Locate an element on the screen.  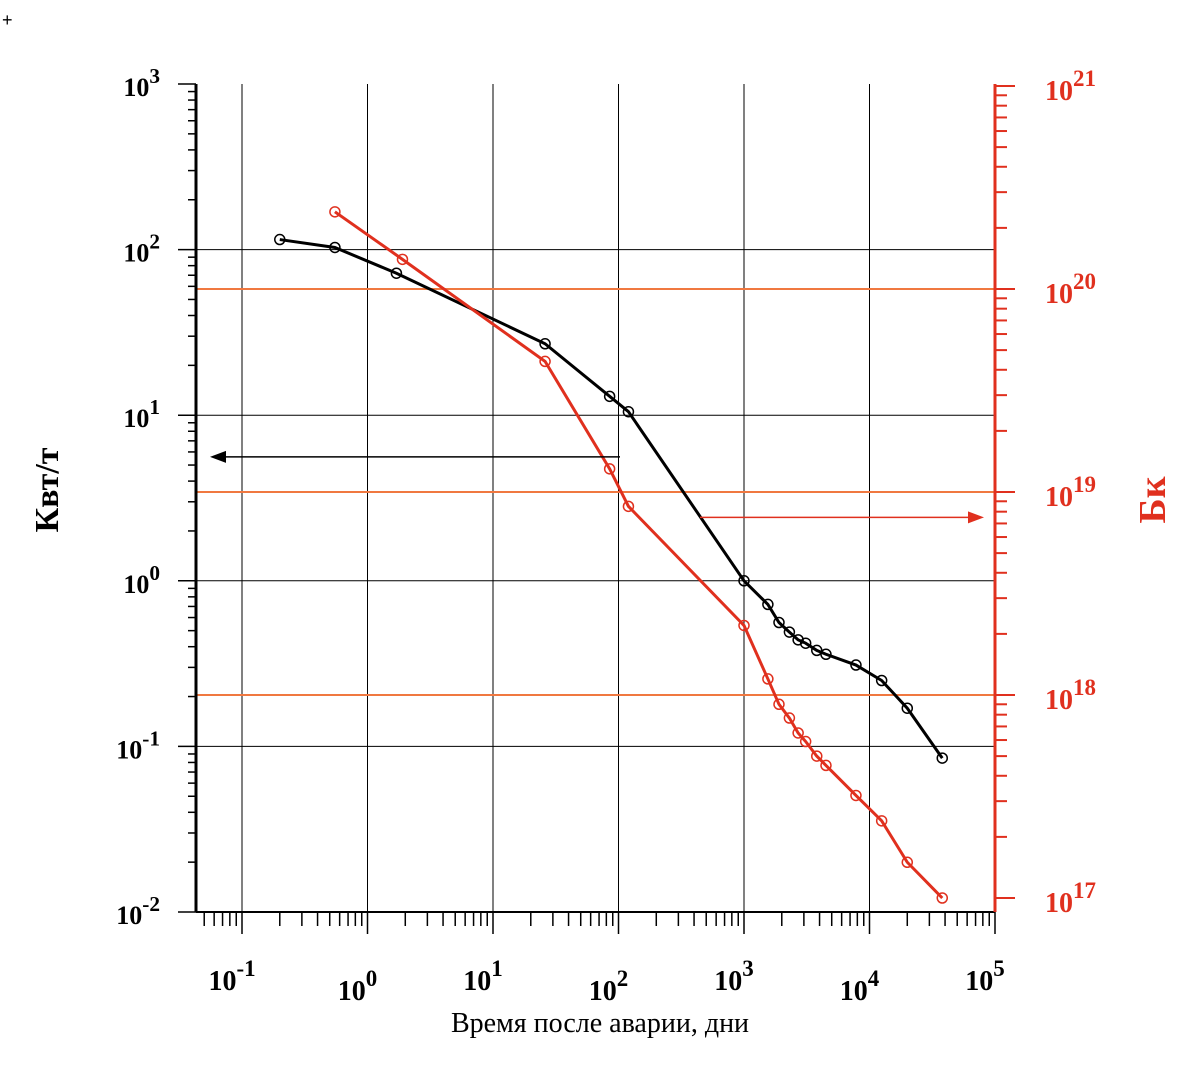
corner-mark: + is located at coordinates (7, 20).